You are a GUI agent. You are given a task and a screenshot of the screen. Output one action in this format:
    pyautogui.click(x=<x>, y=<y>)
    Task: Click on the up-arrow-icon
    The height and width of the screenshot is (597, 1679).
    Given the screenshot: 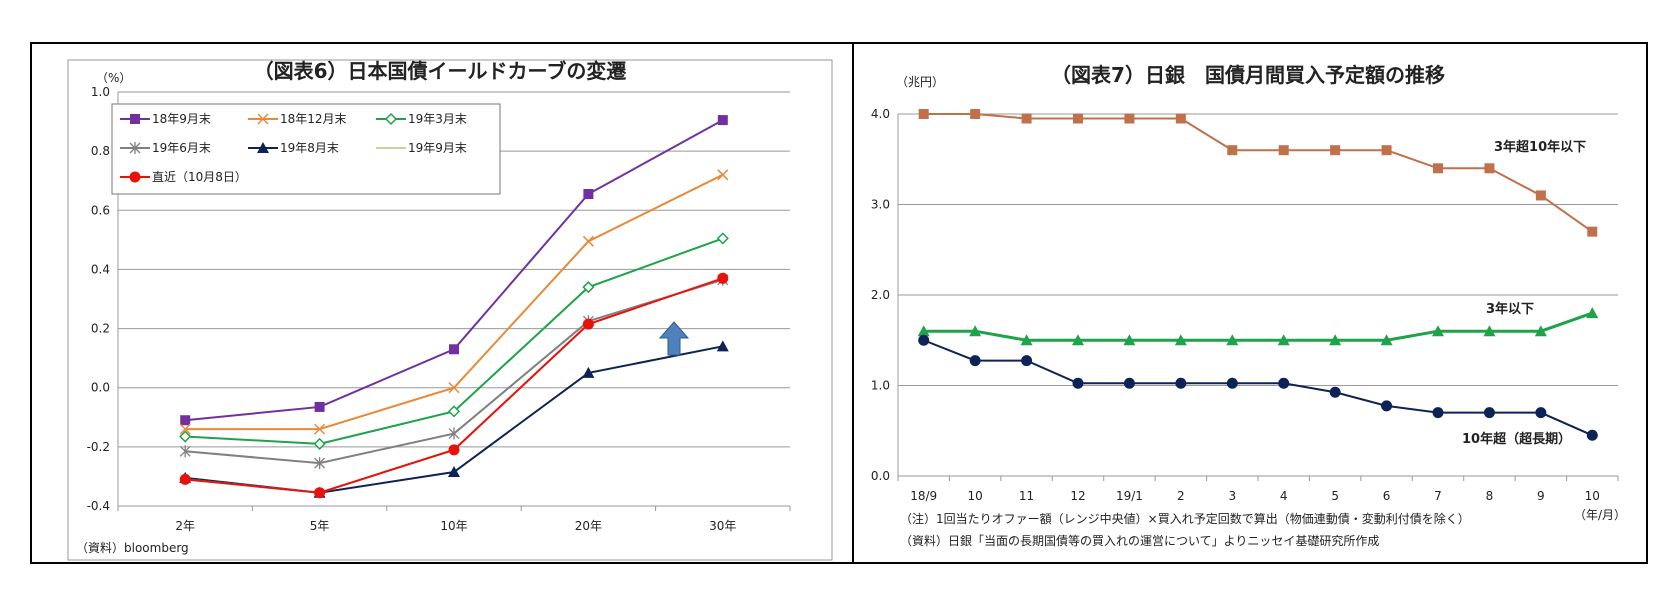 What is the action you would take?
    pyautogui.click(x=674, y=338)
    